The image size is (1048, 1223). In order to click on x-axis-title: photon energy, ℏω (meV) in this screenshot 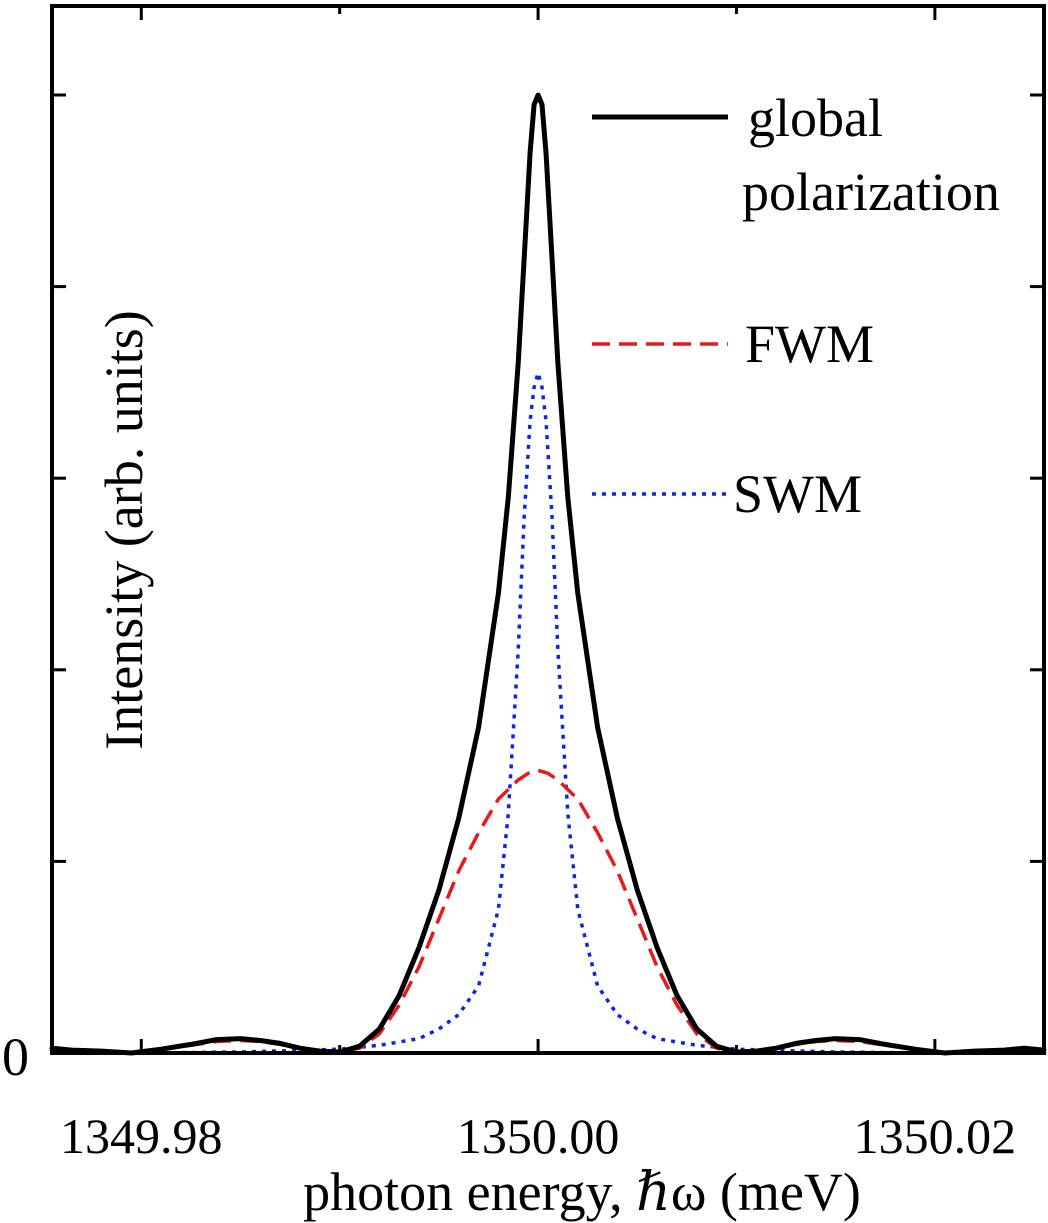, I will do `click(582, 1192)`.